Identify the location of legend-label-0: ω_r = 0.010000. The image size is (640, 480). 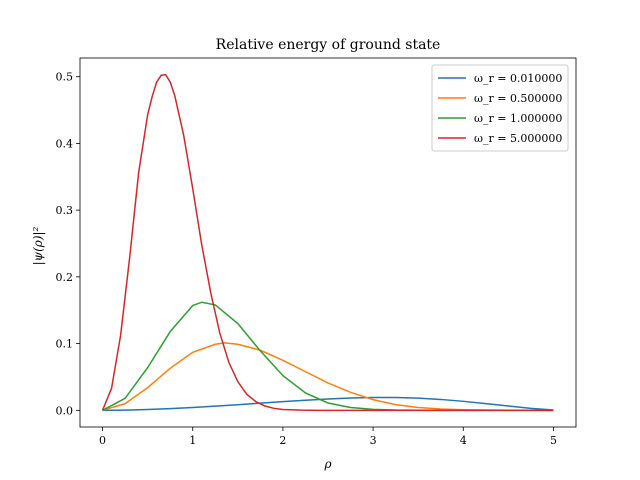
(518, 78).